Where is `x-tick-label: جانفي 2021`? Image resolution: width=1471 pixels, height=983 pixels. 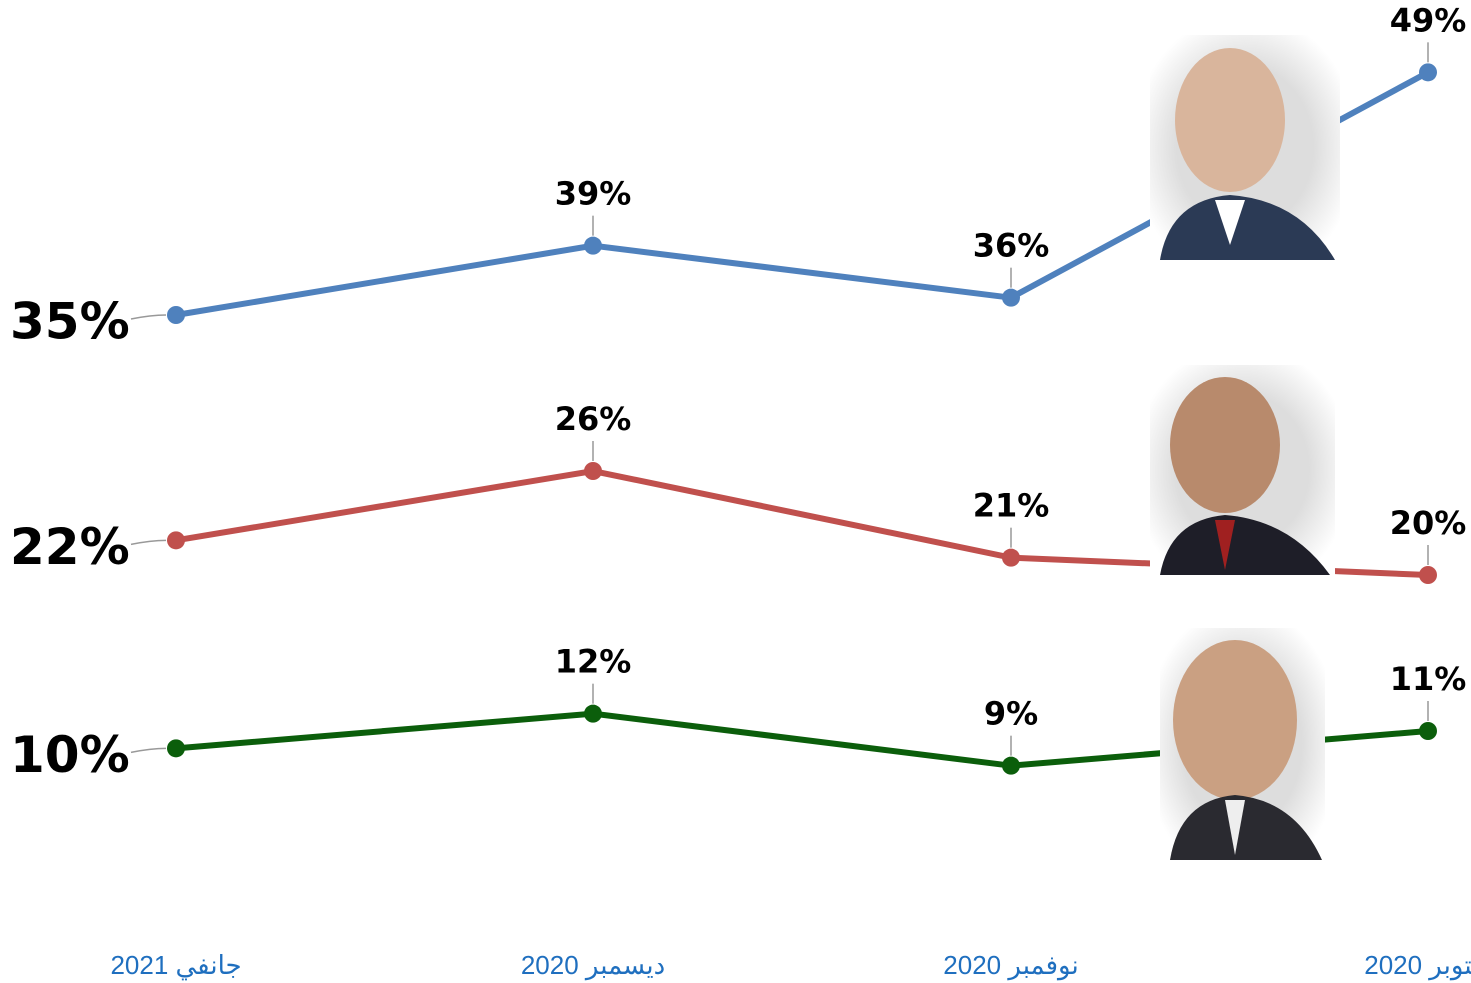
x-tick-label: جانفي 2021 is located at coordinates (175, 965).